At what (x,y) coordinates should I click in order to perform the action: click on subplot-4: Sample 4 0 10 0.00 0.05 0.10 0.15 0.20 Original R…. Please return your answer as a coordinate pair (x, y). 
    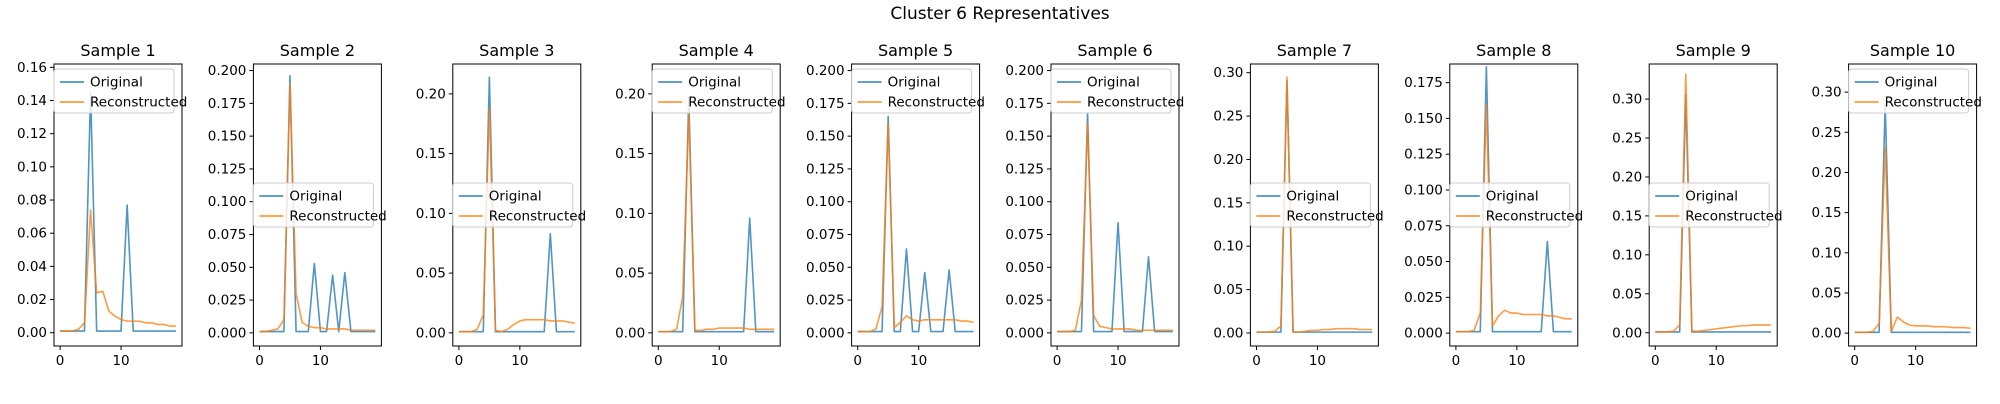
    Looking at the image, I should click on (700, 205).